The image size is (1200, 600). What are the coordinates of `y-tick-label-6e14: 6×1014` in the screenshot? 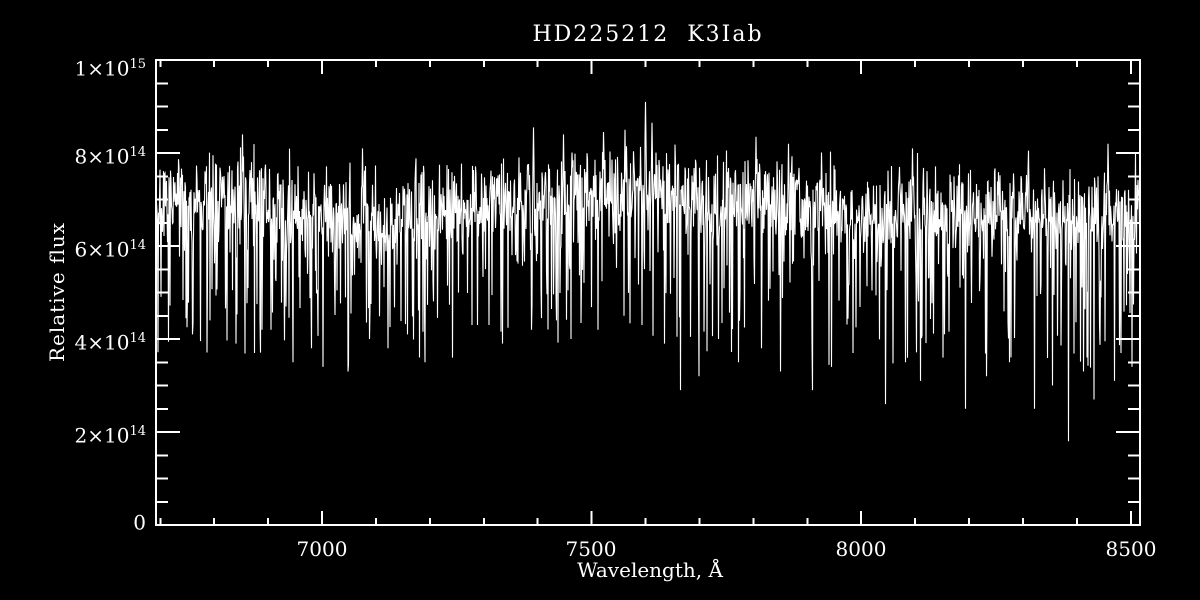 It's located at (73, 248).